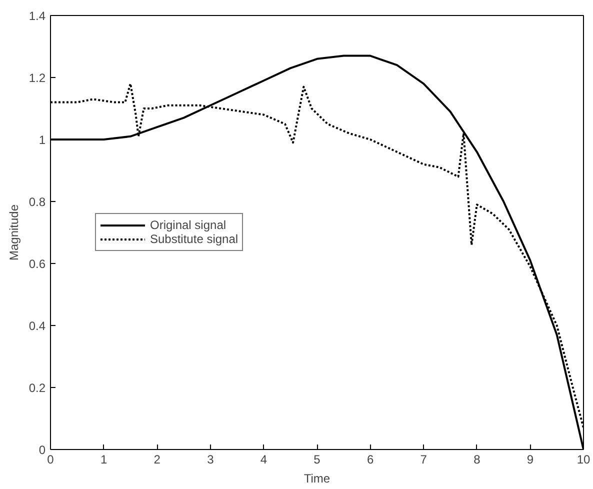 Image resolution: width=593 pixels, height=489 pixels. Describe the element at coordinates (188, 225) in the screenshot. I see `legend-label: Original signal` at that location.